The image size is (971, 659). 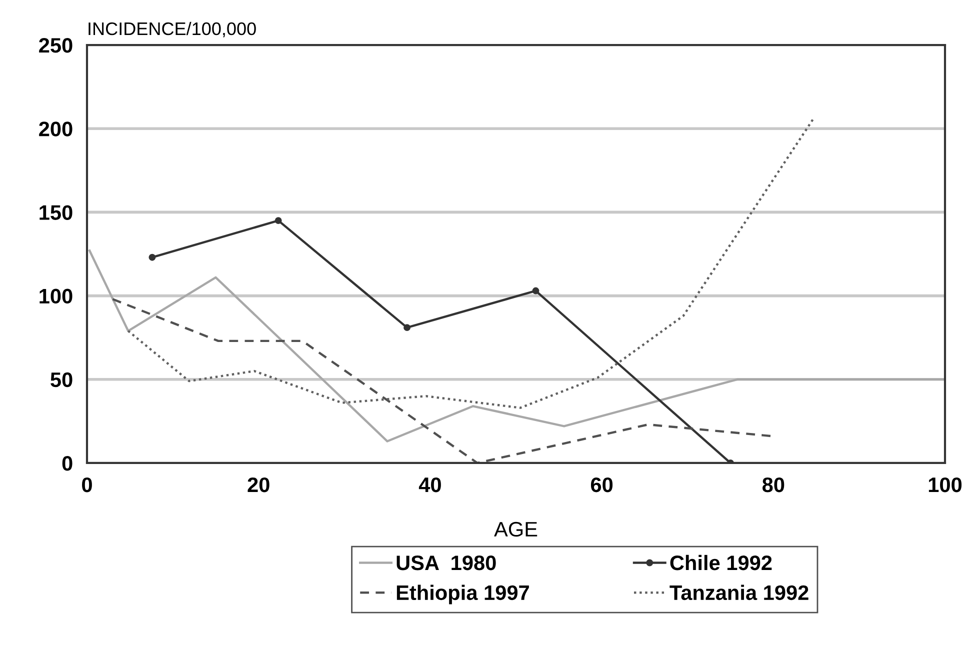 What do you see at coordinates (429, 484) in the screenshot?
I see `x-tick-label: 40` at bounding box center [429, 484].